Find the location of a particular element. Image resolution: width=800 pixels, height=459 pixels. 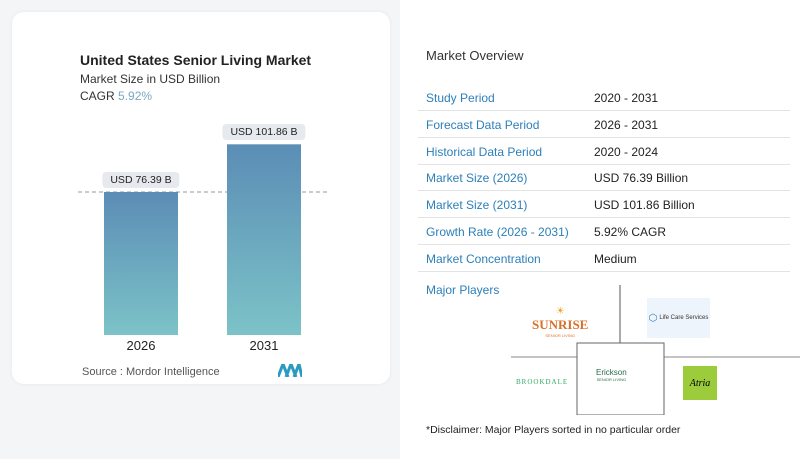

overview-row: Forecast Data Period 2026 - 2031 is located at coordinates (604, 124).